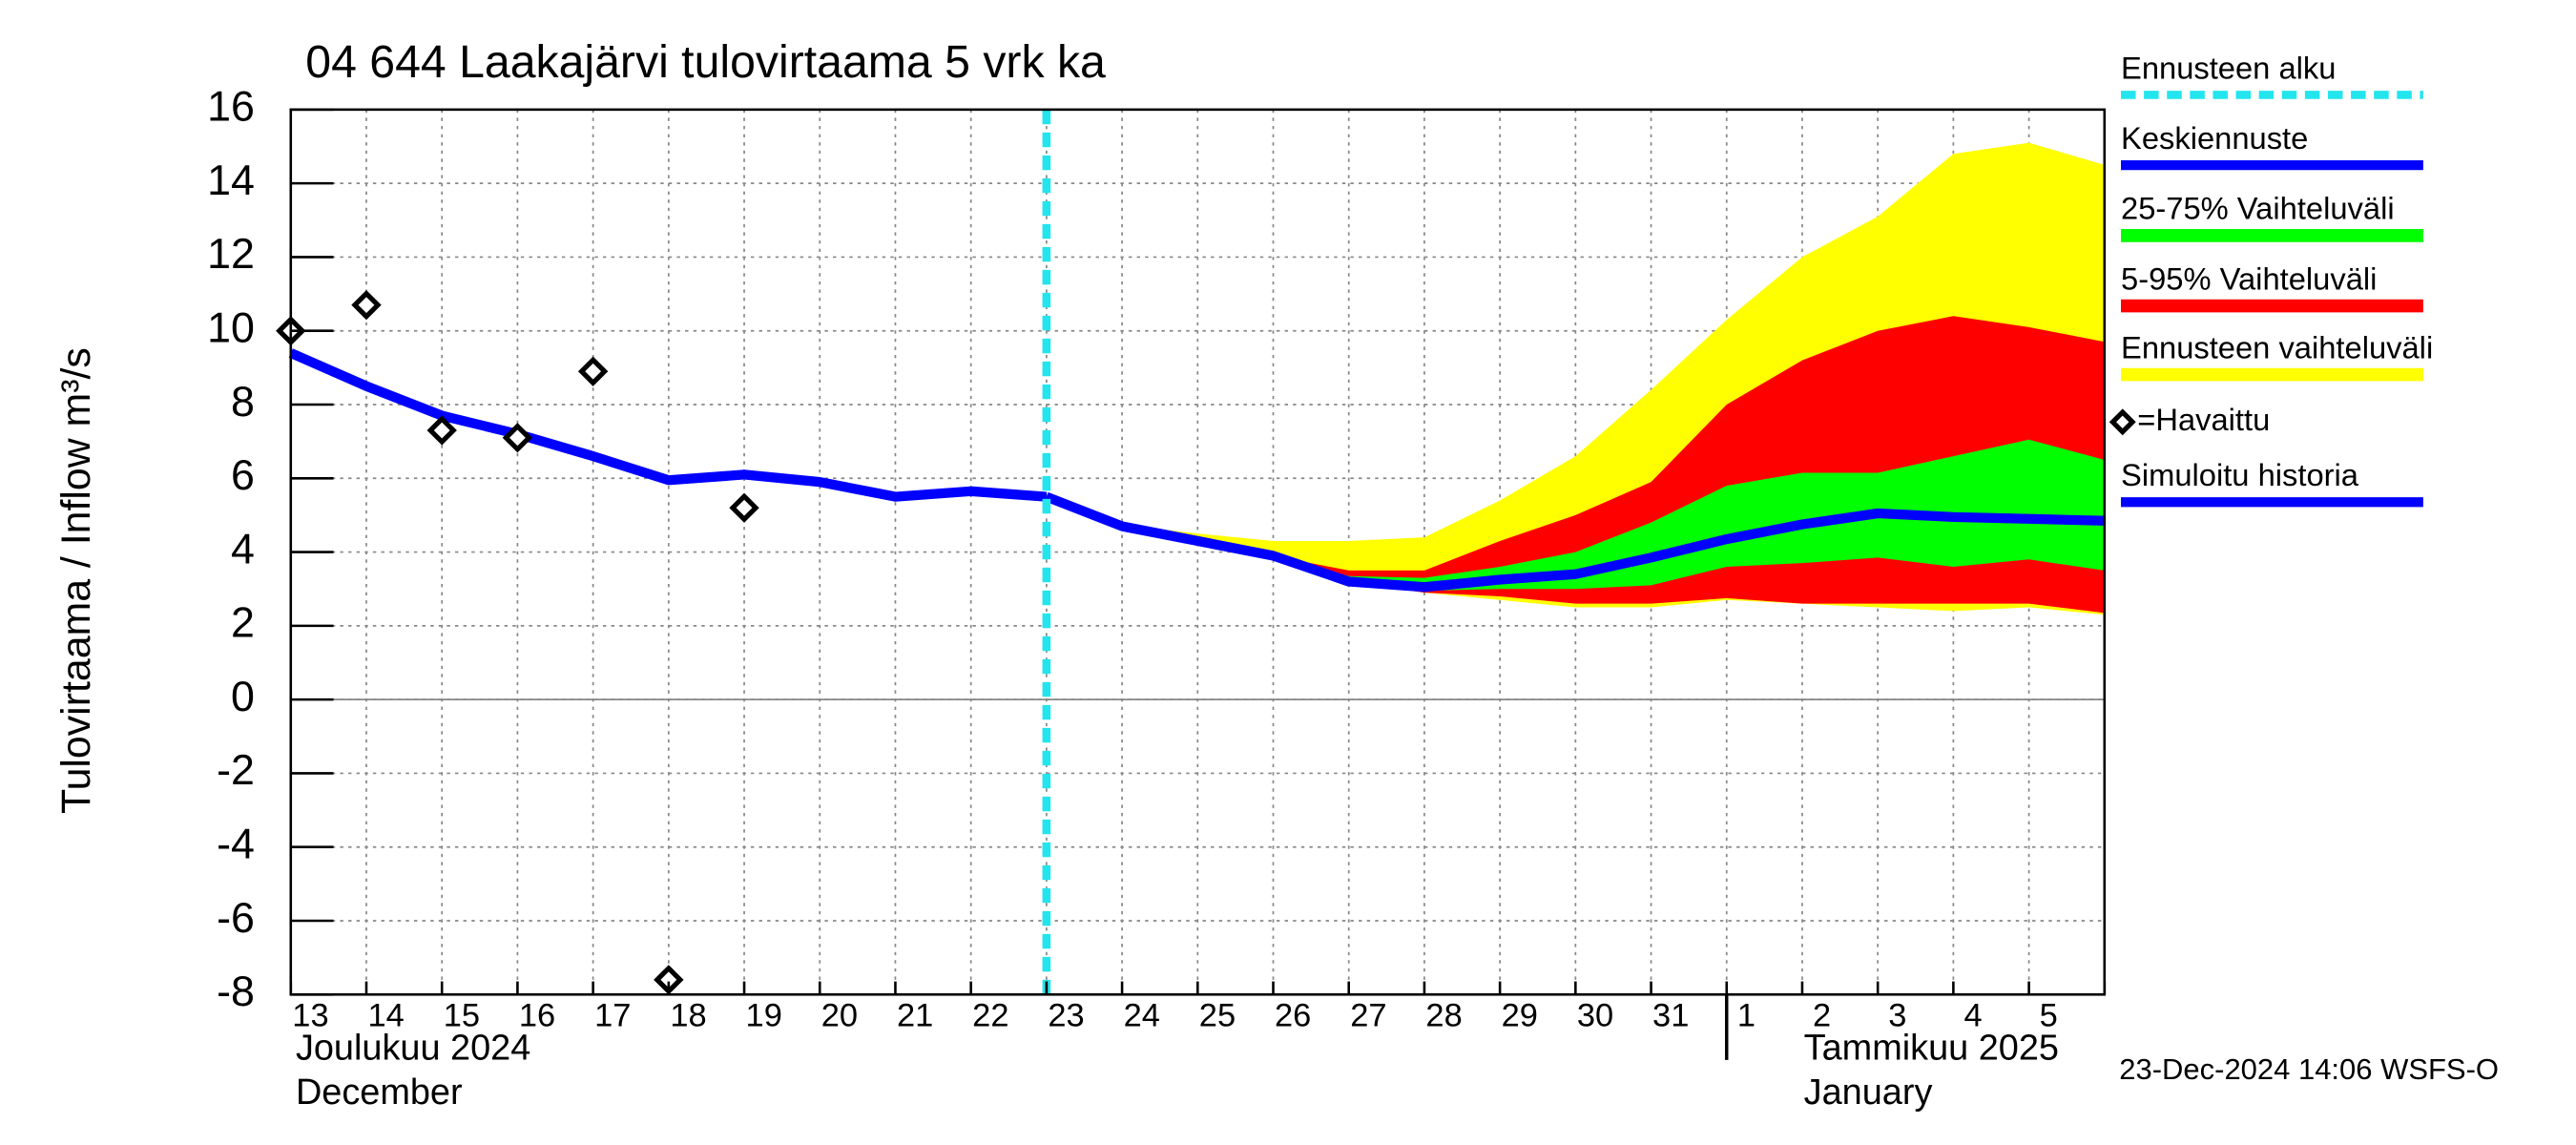 This screenshot has width=2576, height=1145. What do you see at coordinates (379, 1092) in the screenshot?
I see `month-label: December` at bounding box center [379, 1092].